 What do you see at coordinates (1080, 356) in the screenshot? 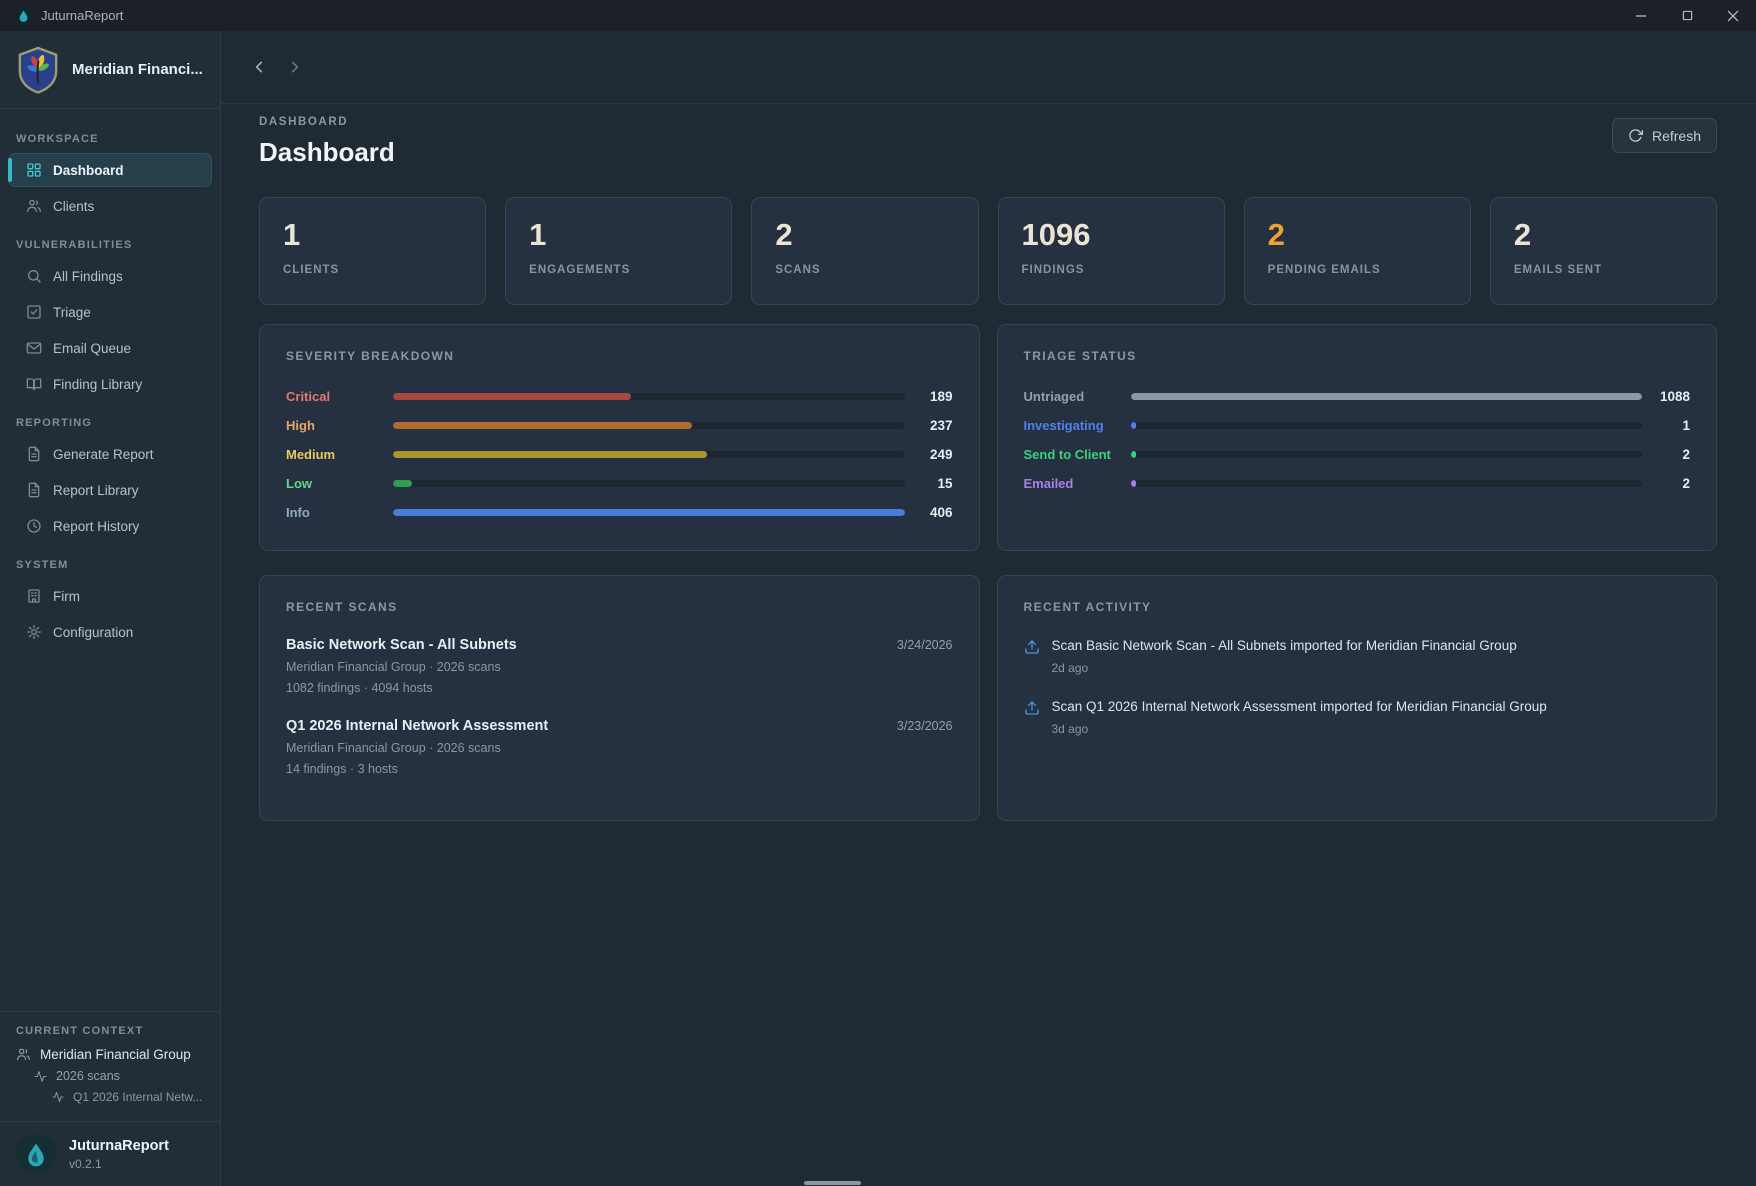
I see `triage-panel-title: TRIAGE STATUS` at bounding box center [1080, 356].